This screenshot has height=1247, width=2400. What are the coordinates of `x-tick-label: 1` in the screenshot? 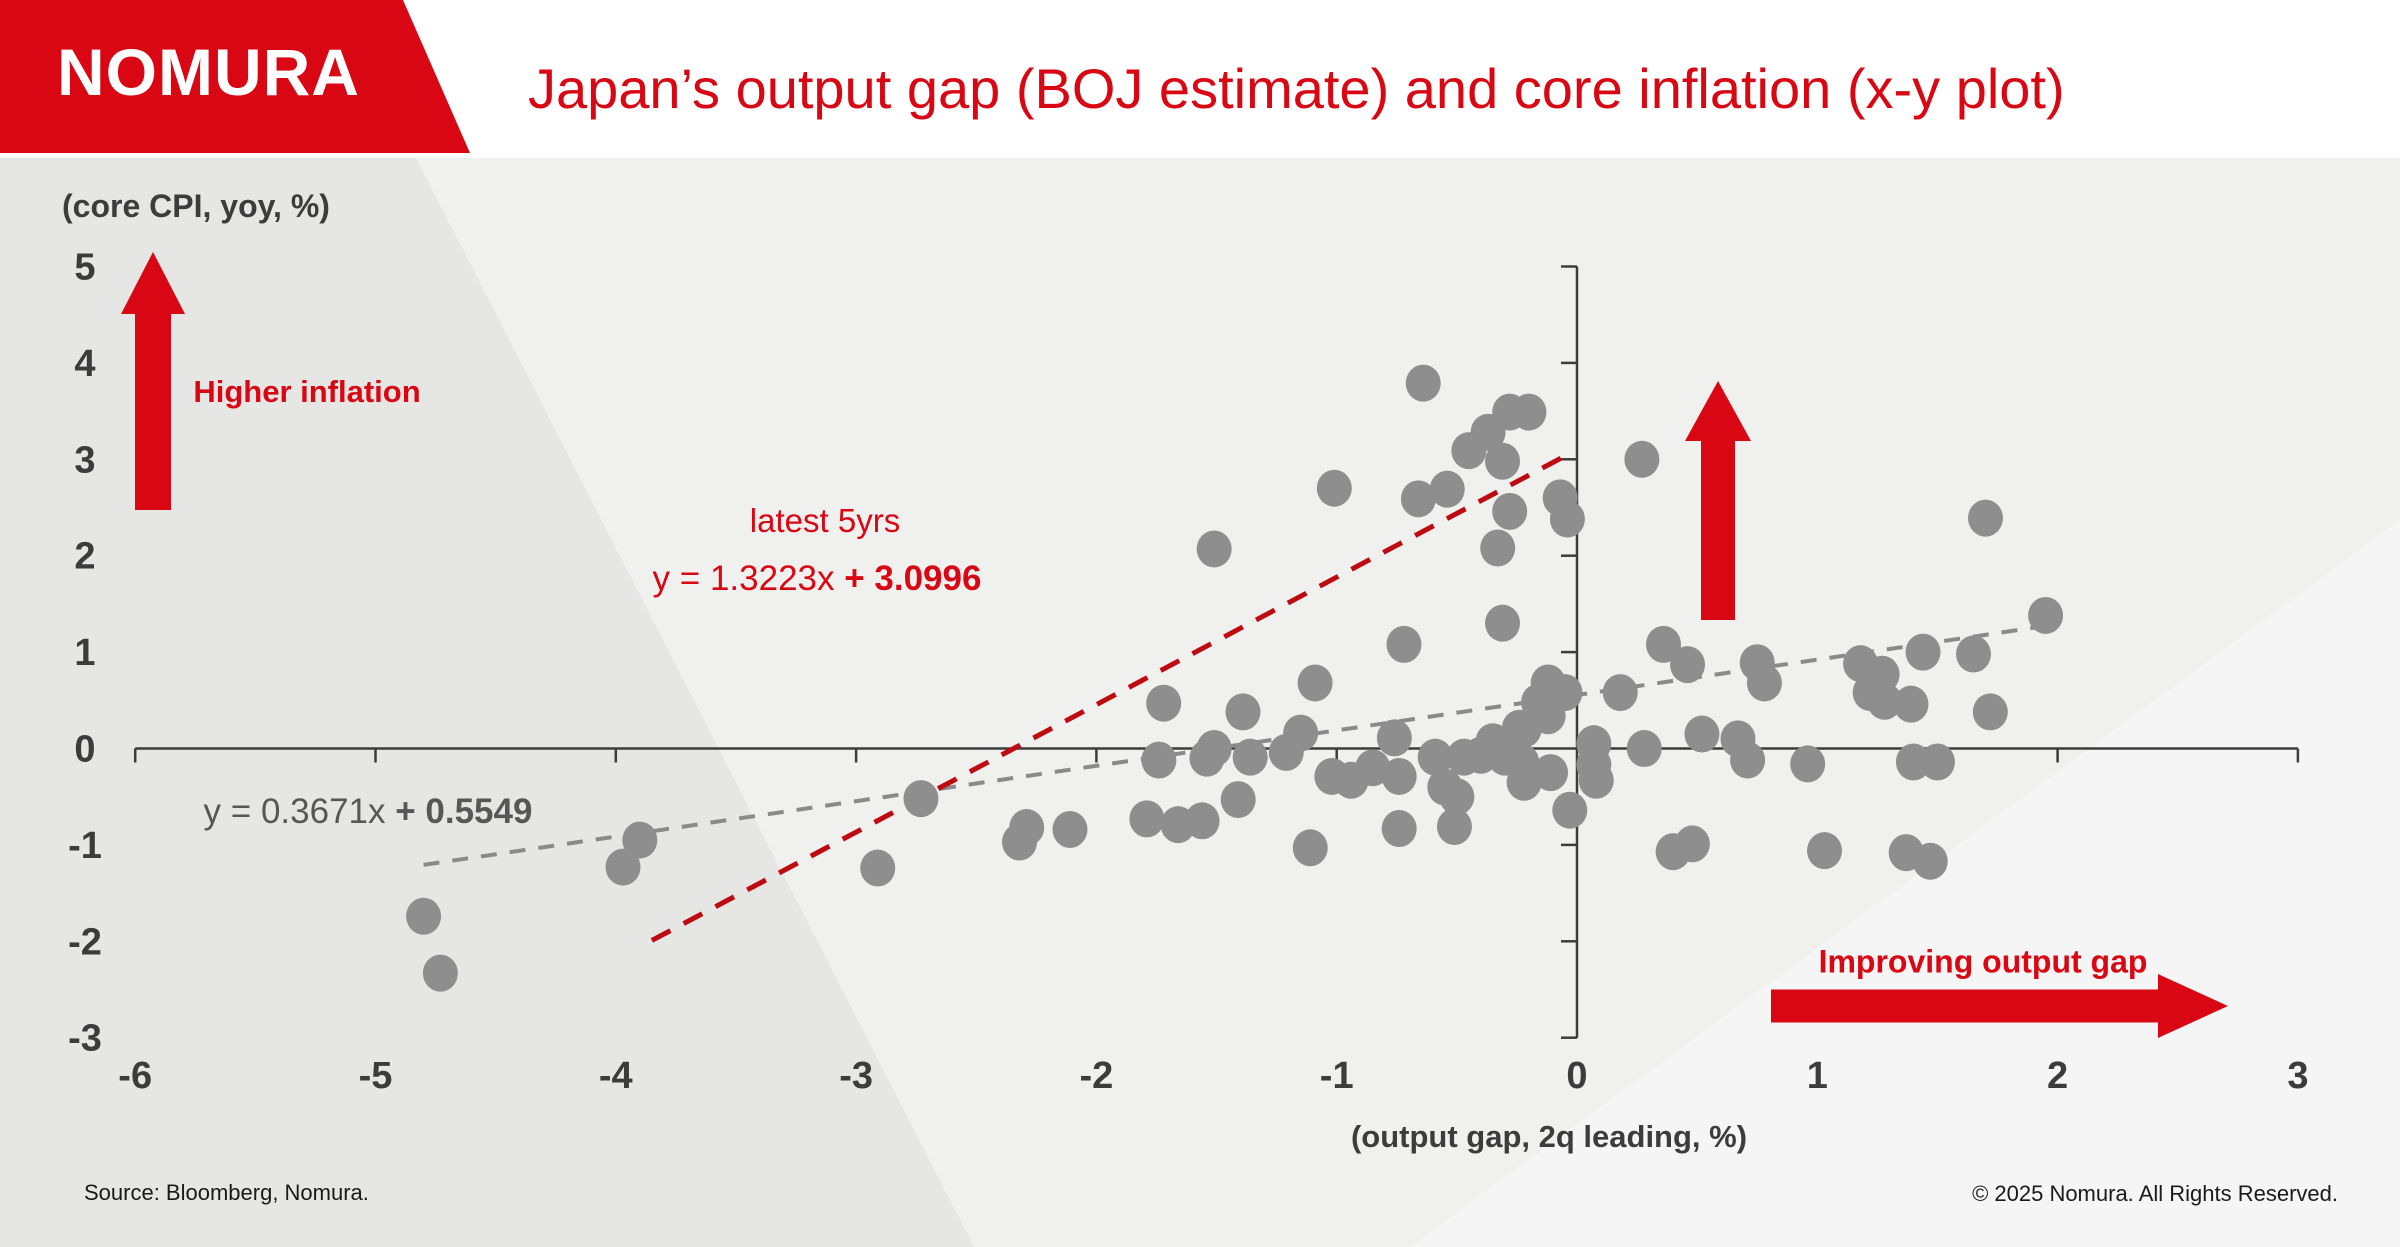 It's located at (1817, 1076).